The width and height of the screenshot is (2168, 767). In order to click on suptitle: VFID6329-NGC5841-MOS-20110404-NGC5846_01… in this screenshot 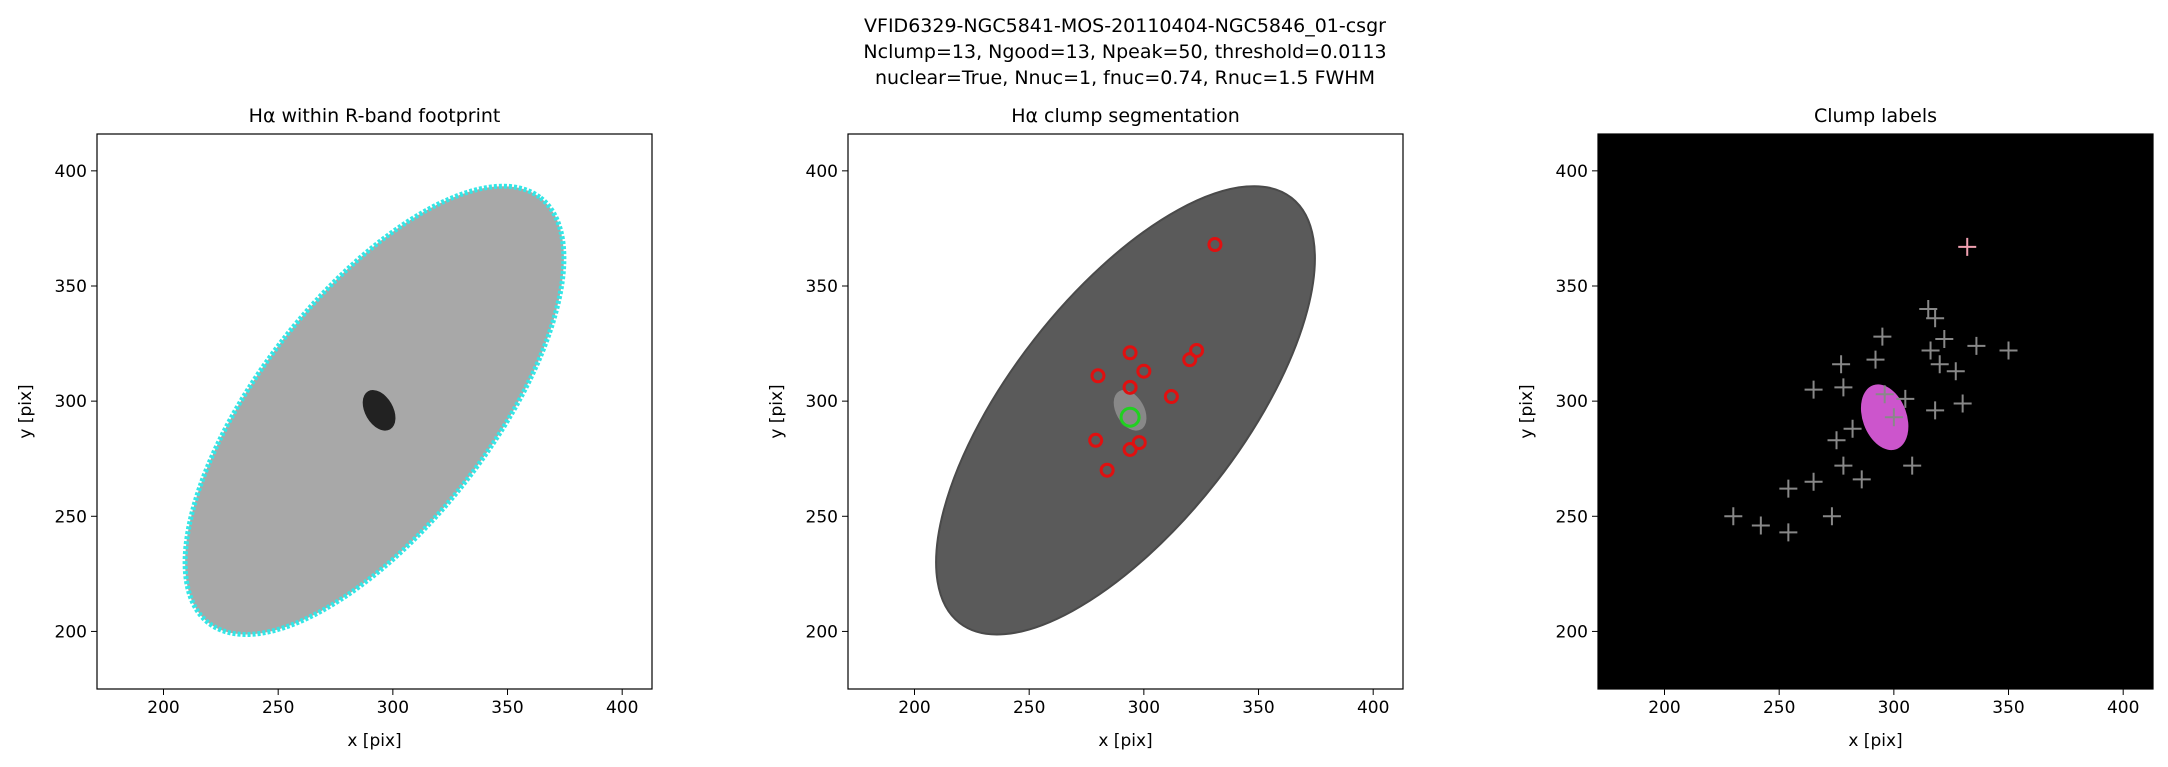, I will do `click(1125, 26)`.